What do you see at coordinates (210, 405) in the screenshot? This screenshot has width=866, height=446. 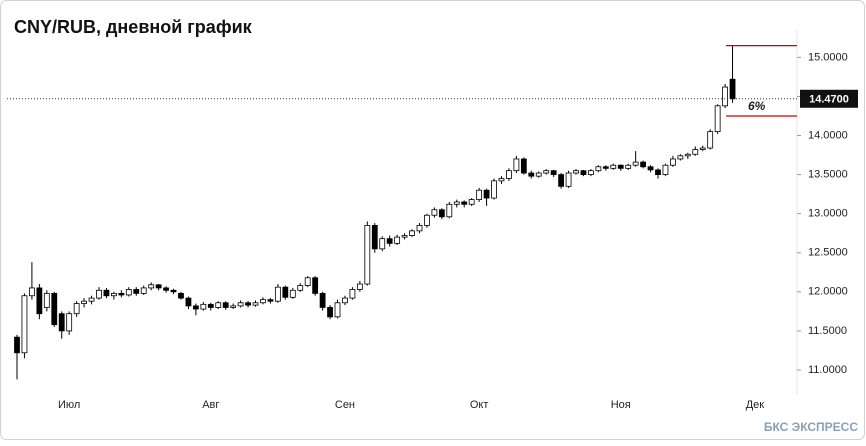 I see `x-tick-label: Авг` at bounding box center [210, 405].